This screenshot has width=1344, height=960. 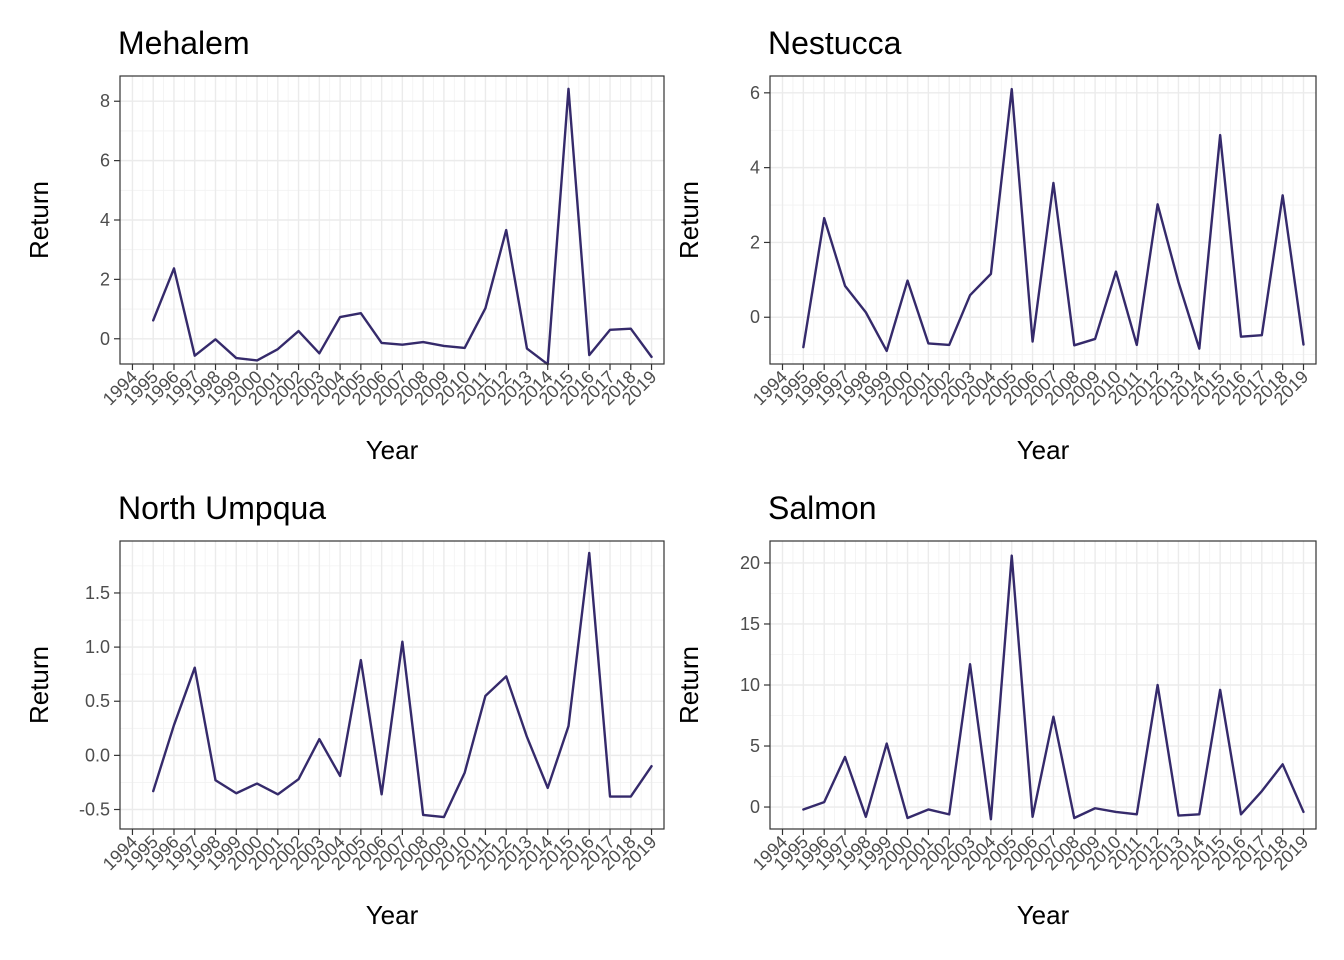 What do you see at coordinates (97, 755) in the screenshot?
I see `y-tick-label: 0.0` at bounding box center [97, 755].